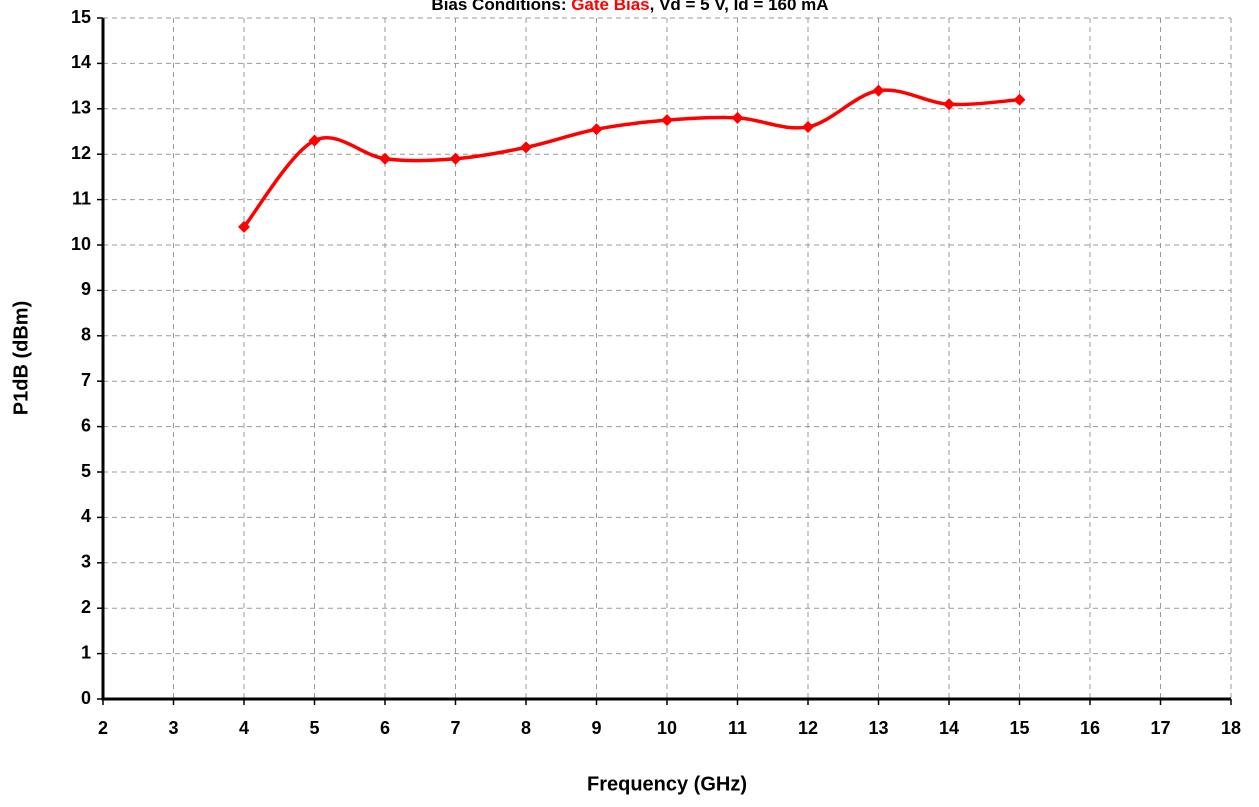  Describe the element at coordinates (631, 158) in the screenshot. I see `data-line` at that location.